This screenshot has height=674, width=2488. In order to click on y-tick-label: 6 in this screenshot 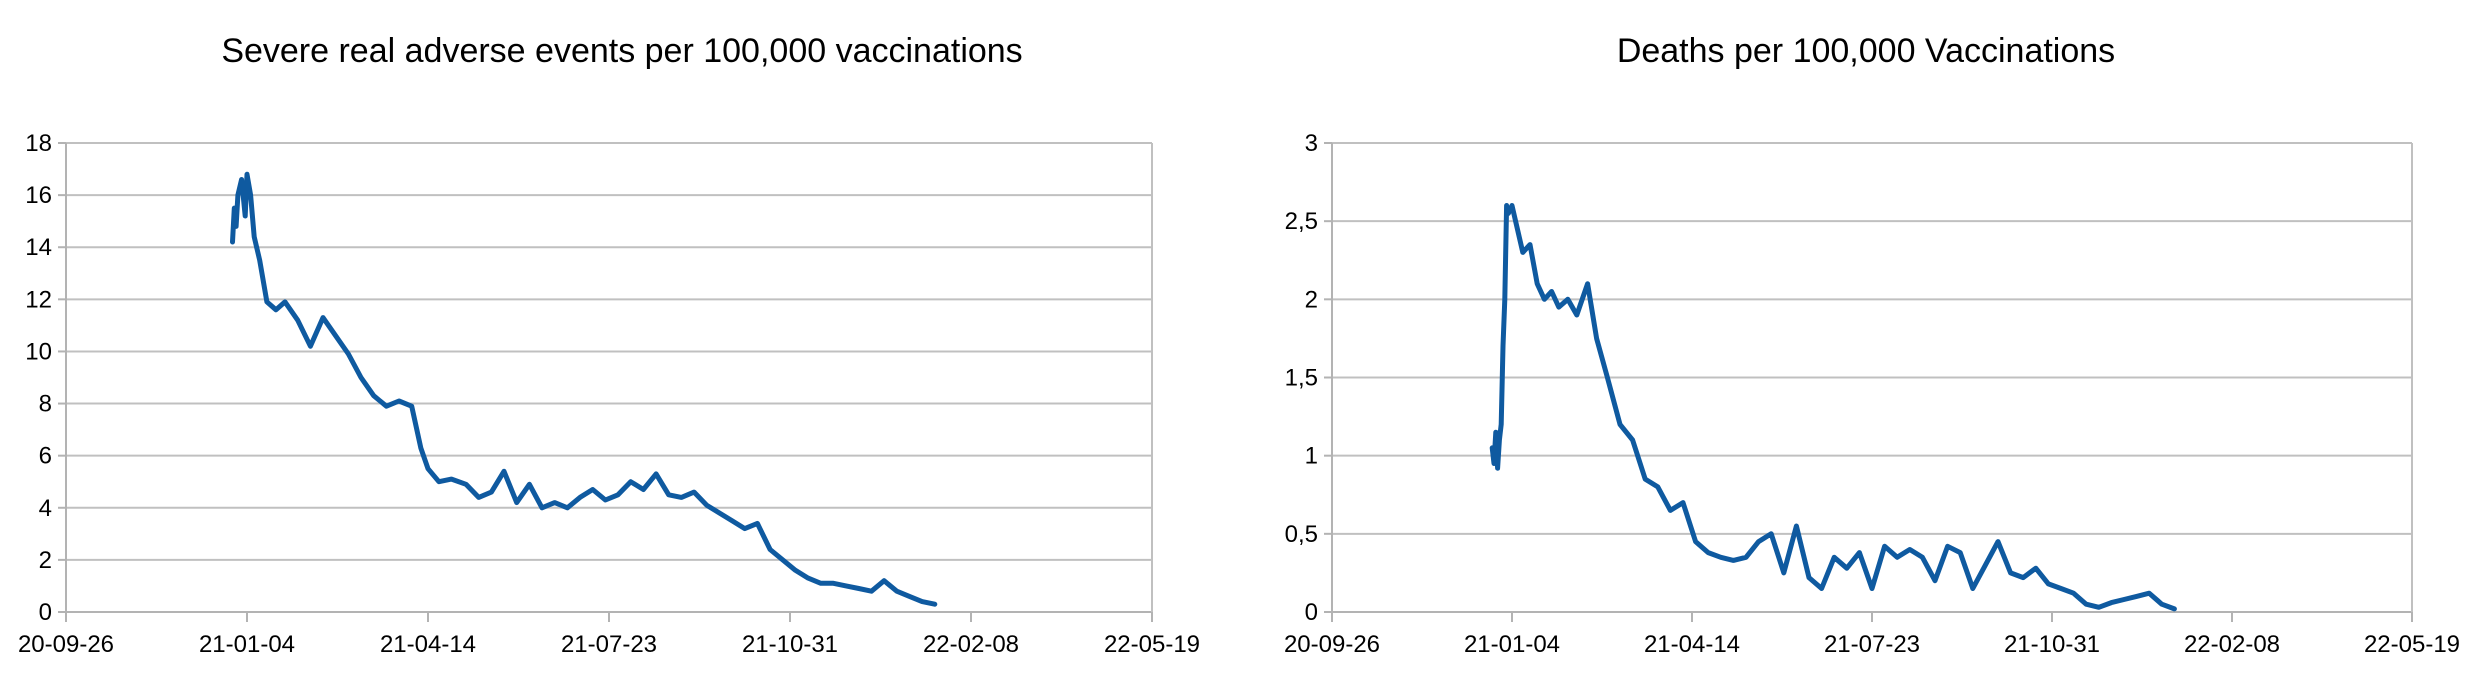, I will do `click(45, 456)`.